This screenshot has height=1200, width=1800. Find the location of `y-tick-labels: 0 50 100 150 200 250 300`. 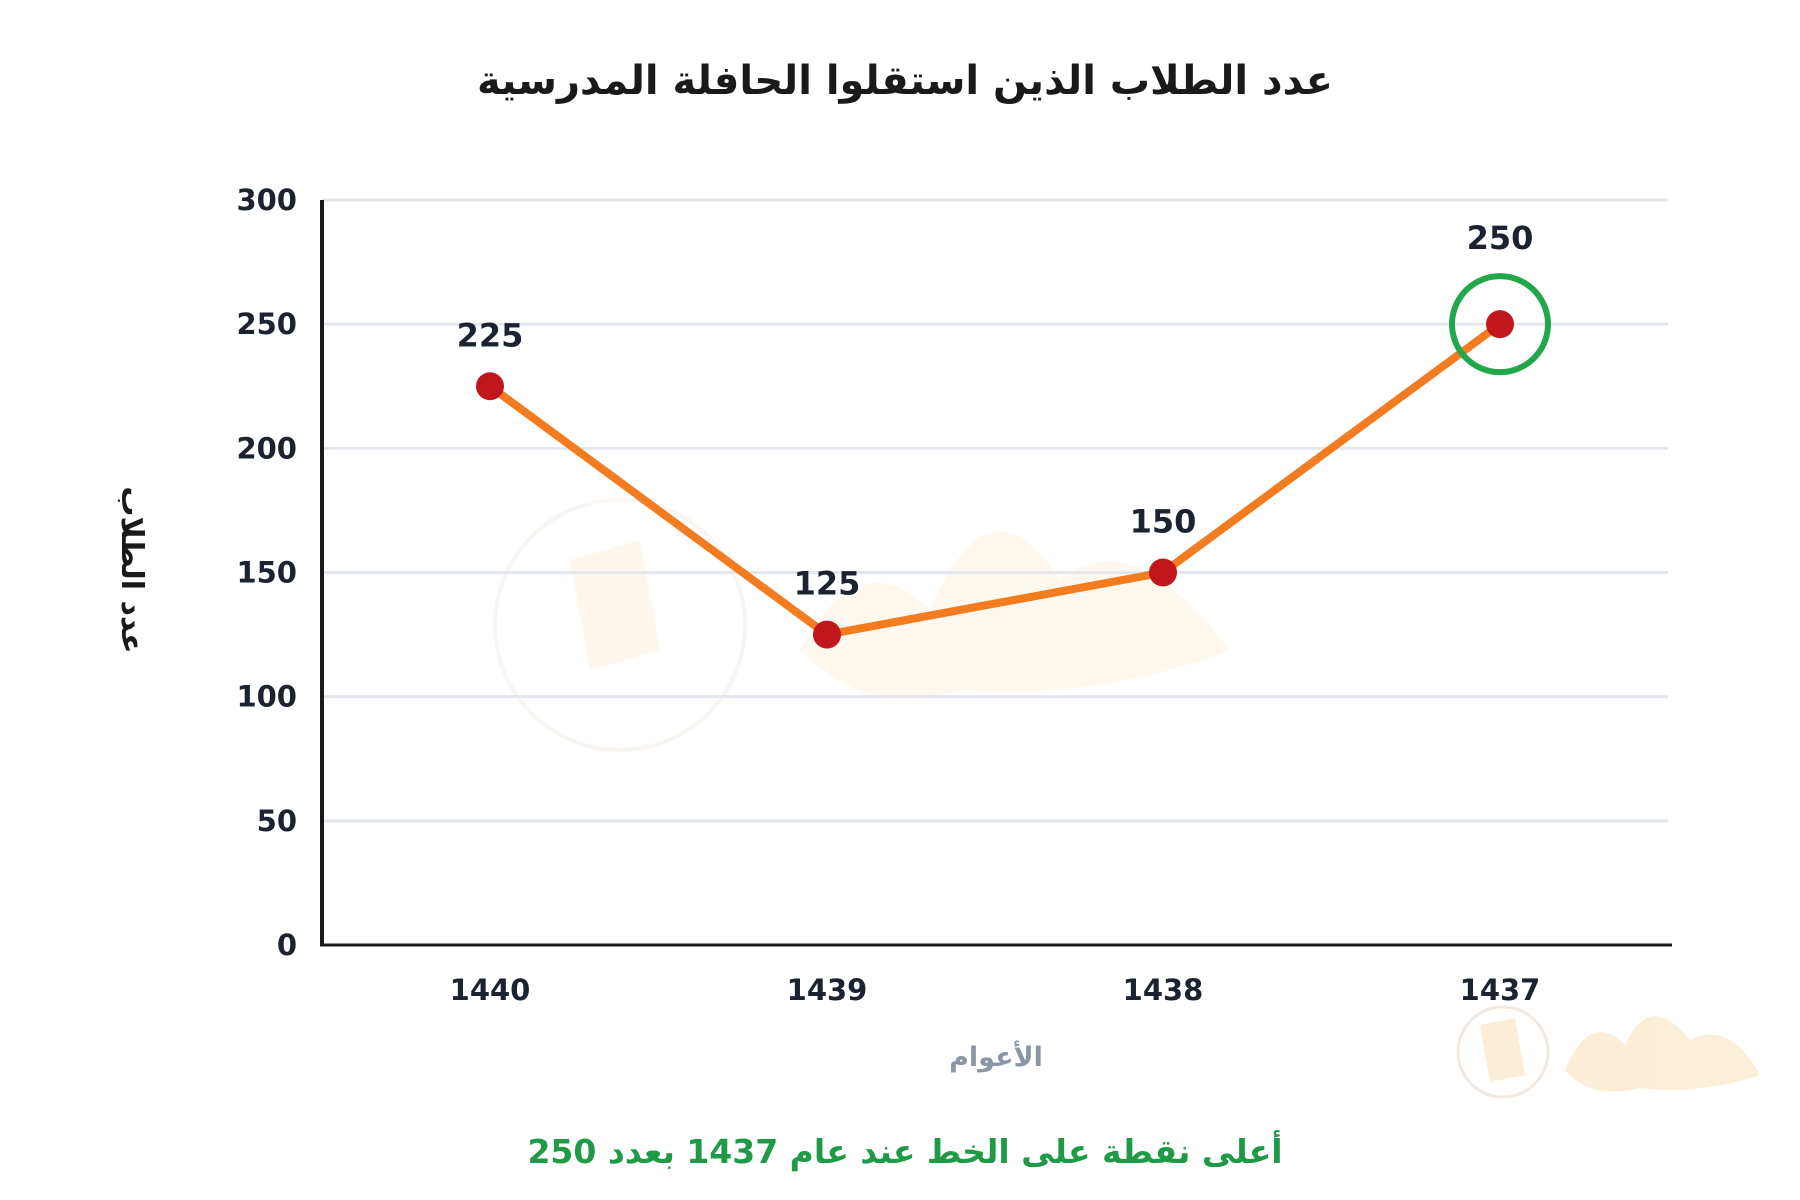

y-tick-labels: 0 50 100 150 200 250 300 is located at coordinates (266, 572).